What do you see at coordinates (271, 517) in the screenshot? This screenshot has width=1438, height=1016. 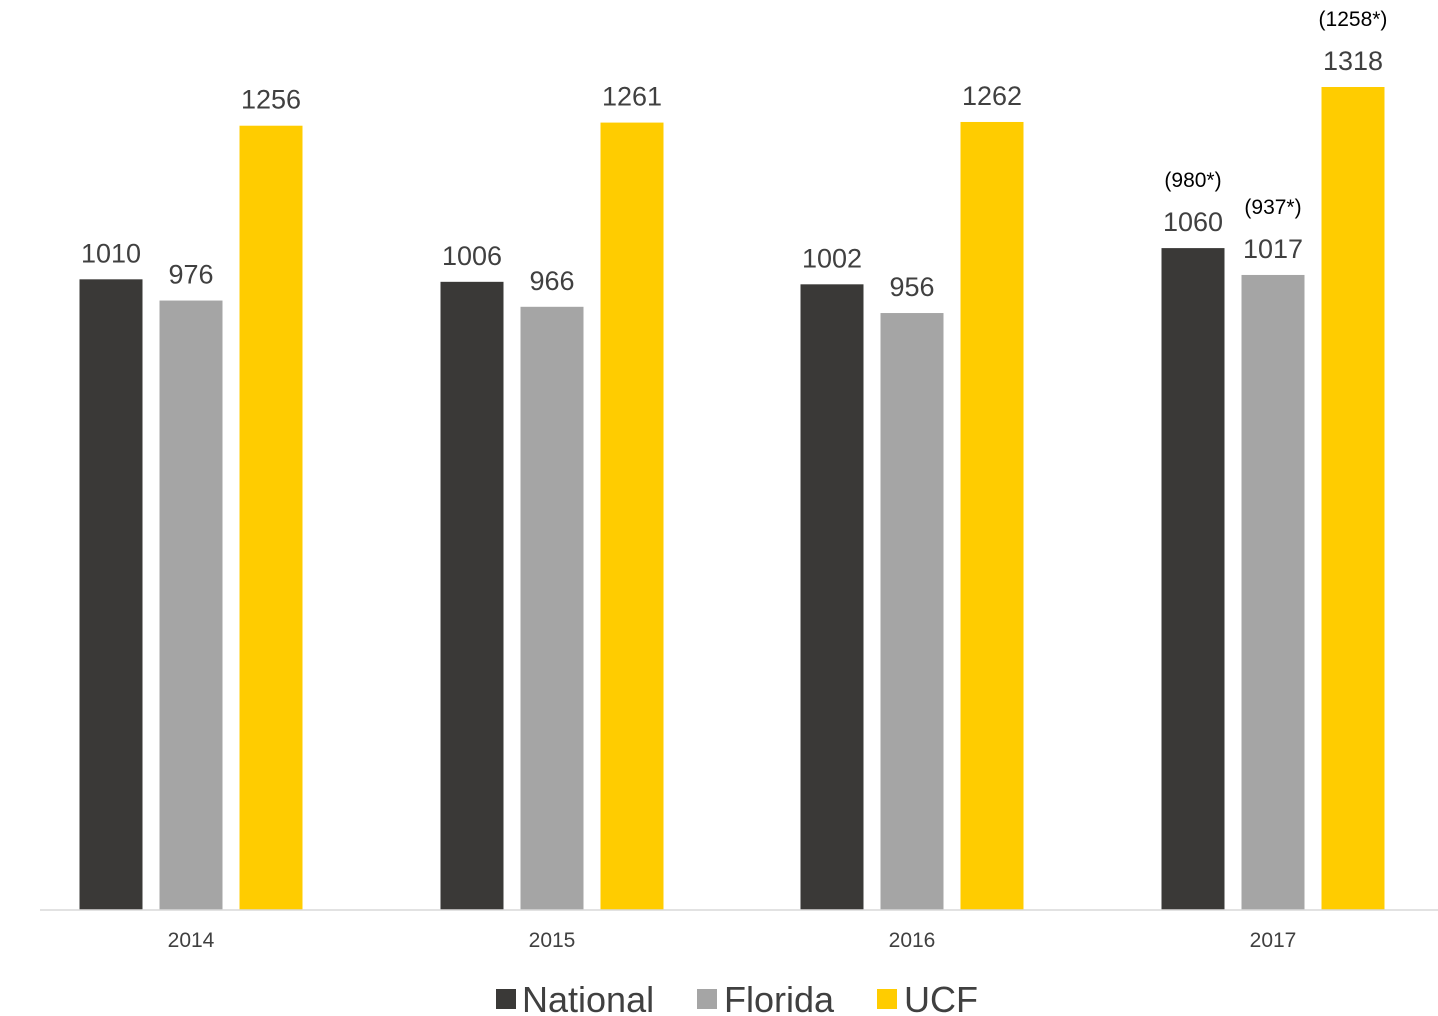 I see `bar-ucf-2014` at bounding box center [271, 517].